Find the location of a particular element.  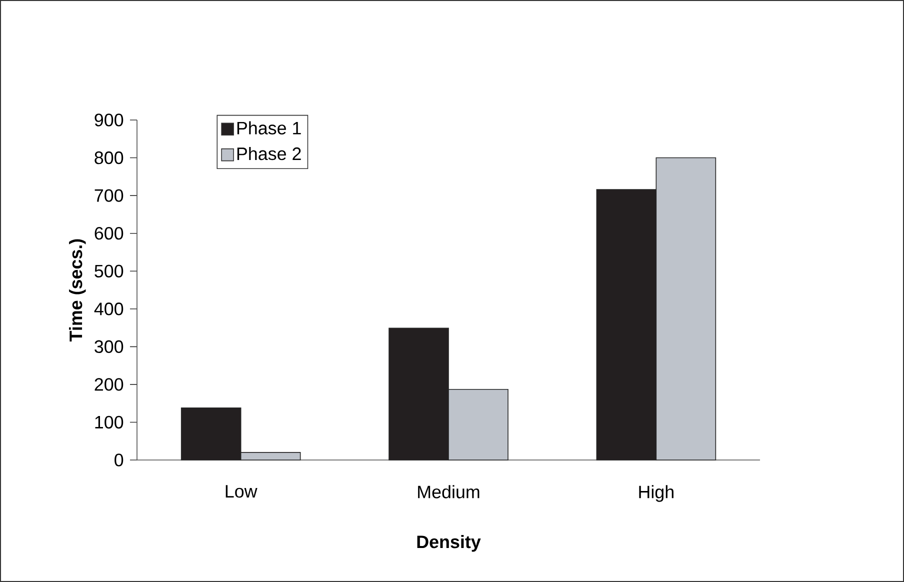

y-tick-label: 0 is located at coordinates (119, 460).